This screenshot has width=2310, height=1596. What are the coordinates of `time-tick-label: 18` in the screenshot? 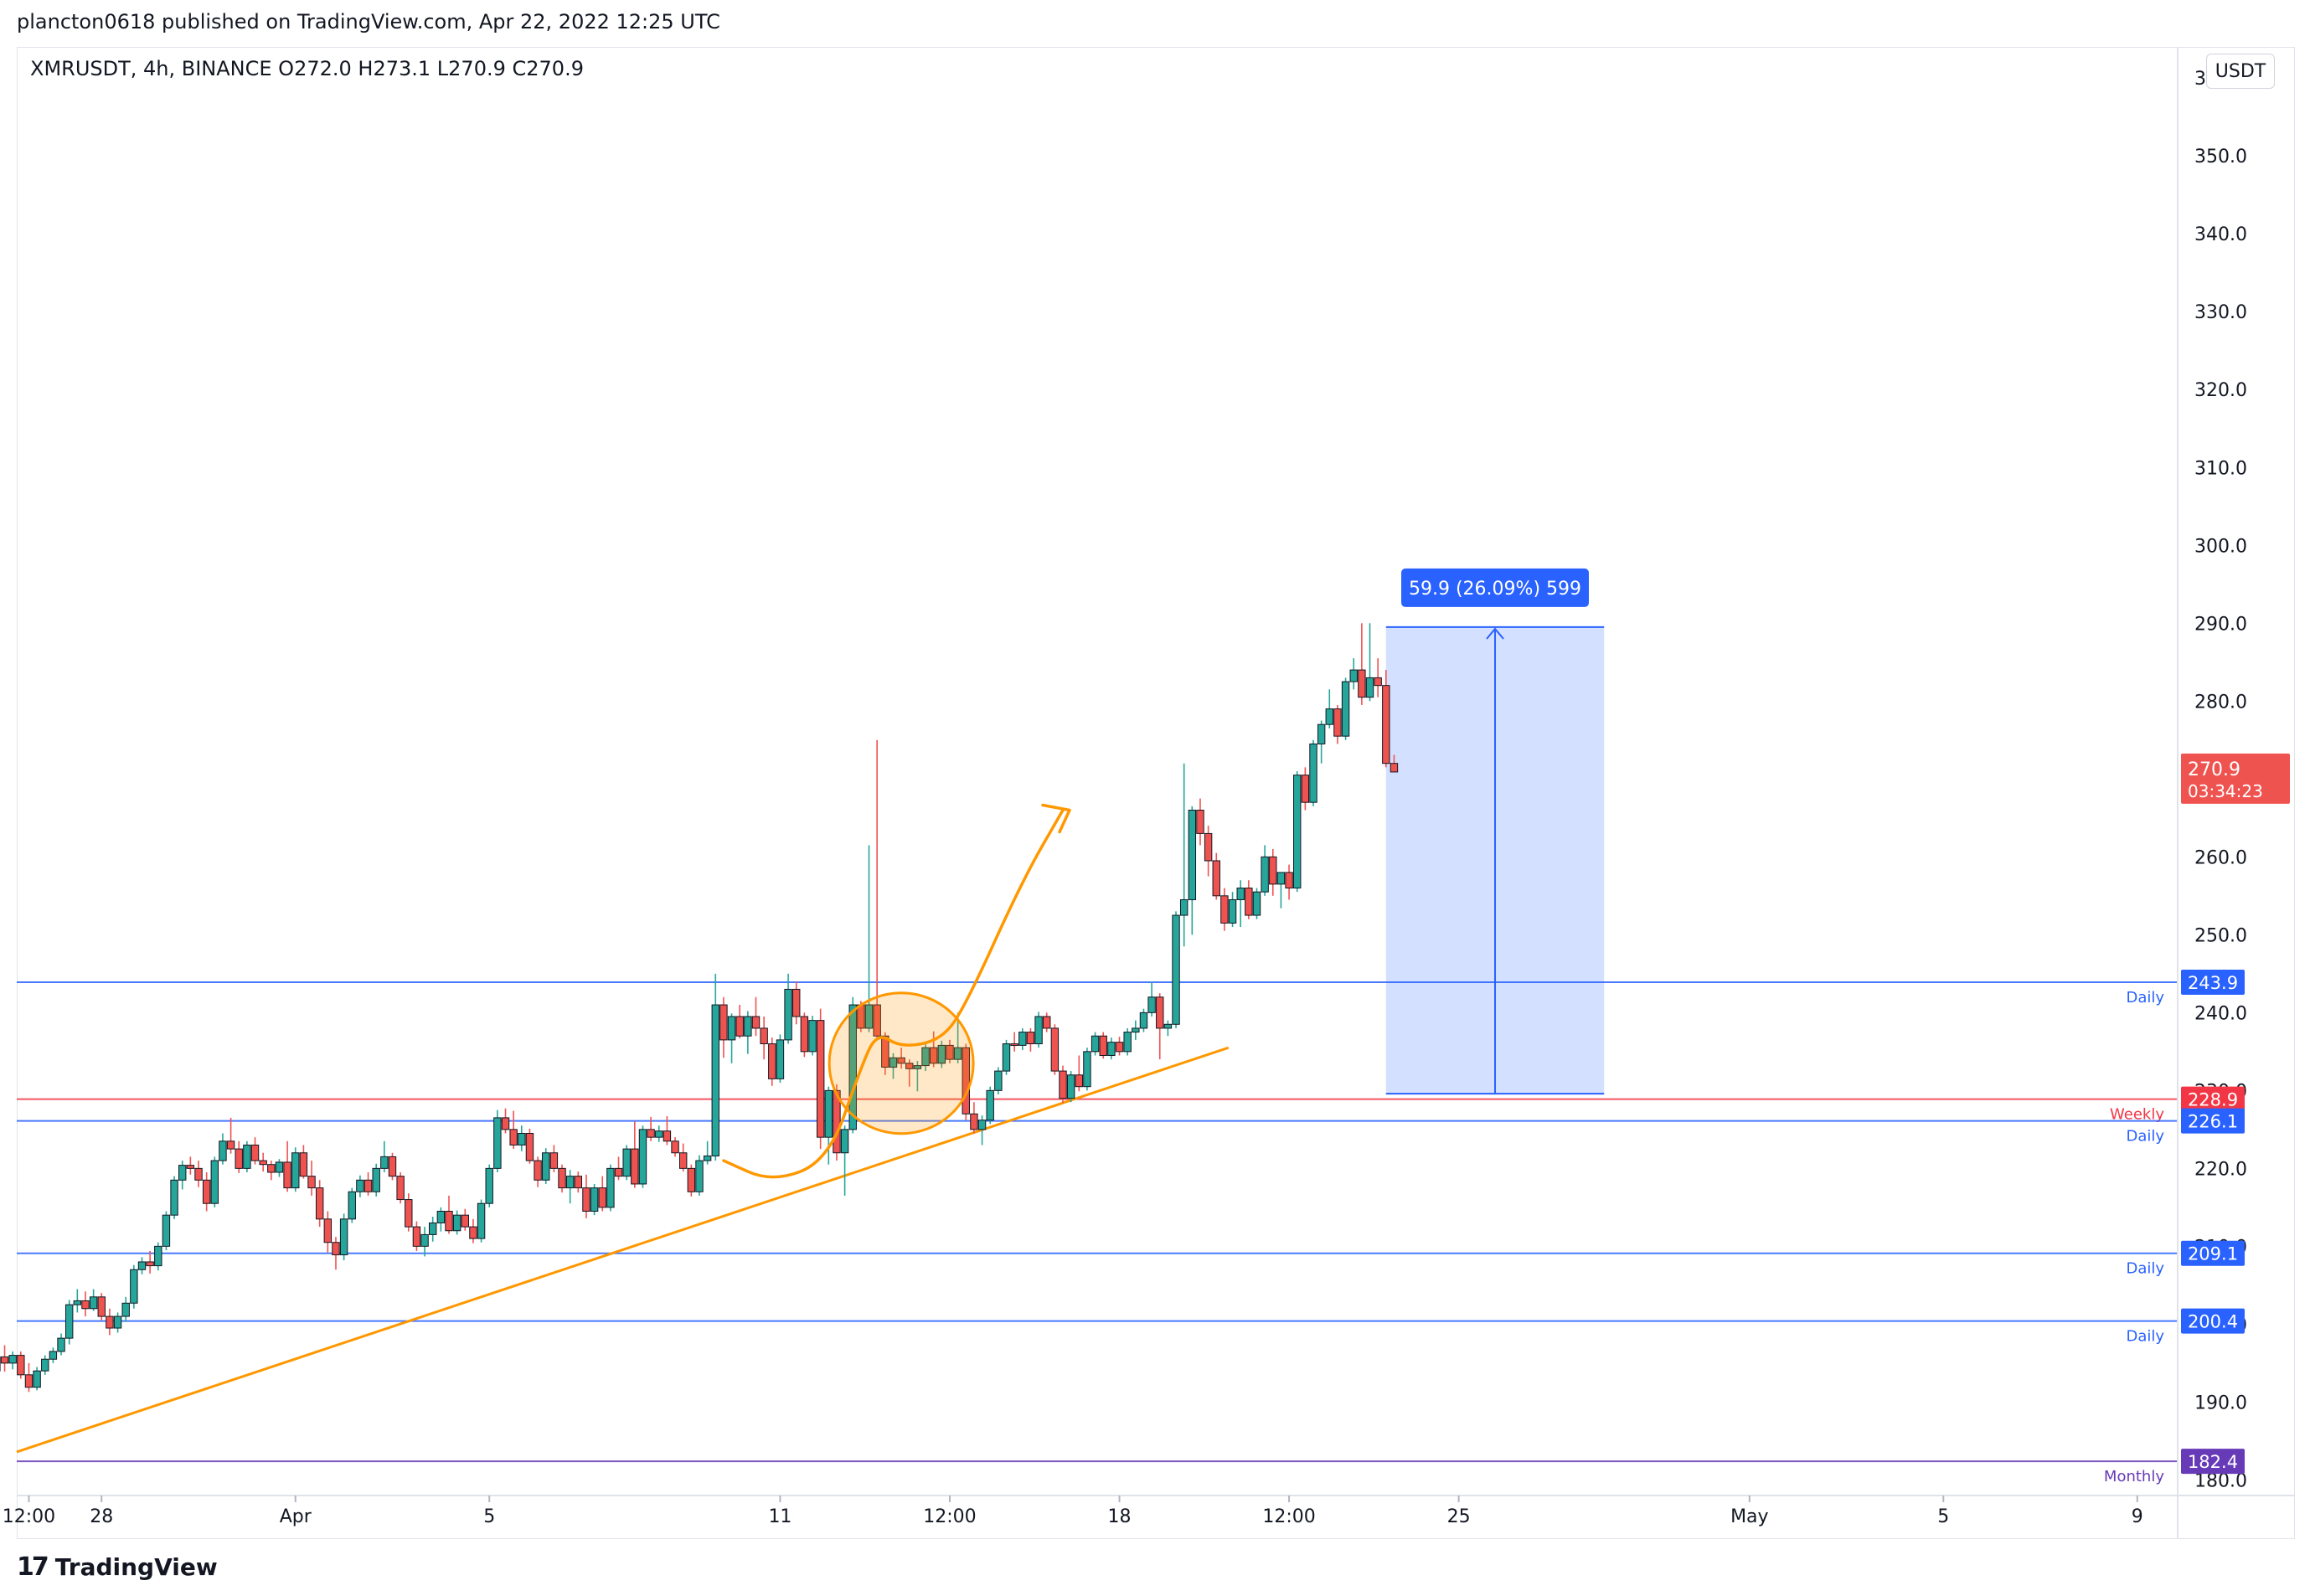 It's located at (1120, 1516).